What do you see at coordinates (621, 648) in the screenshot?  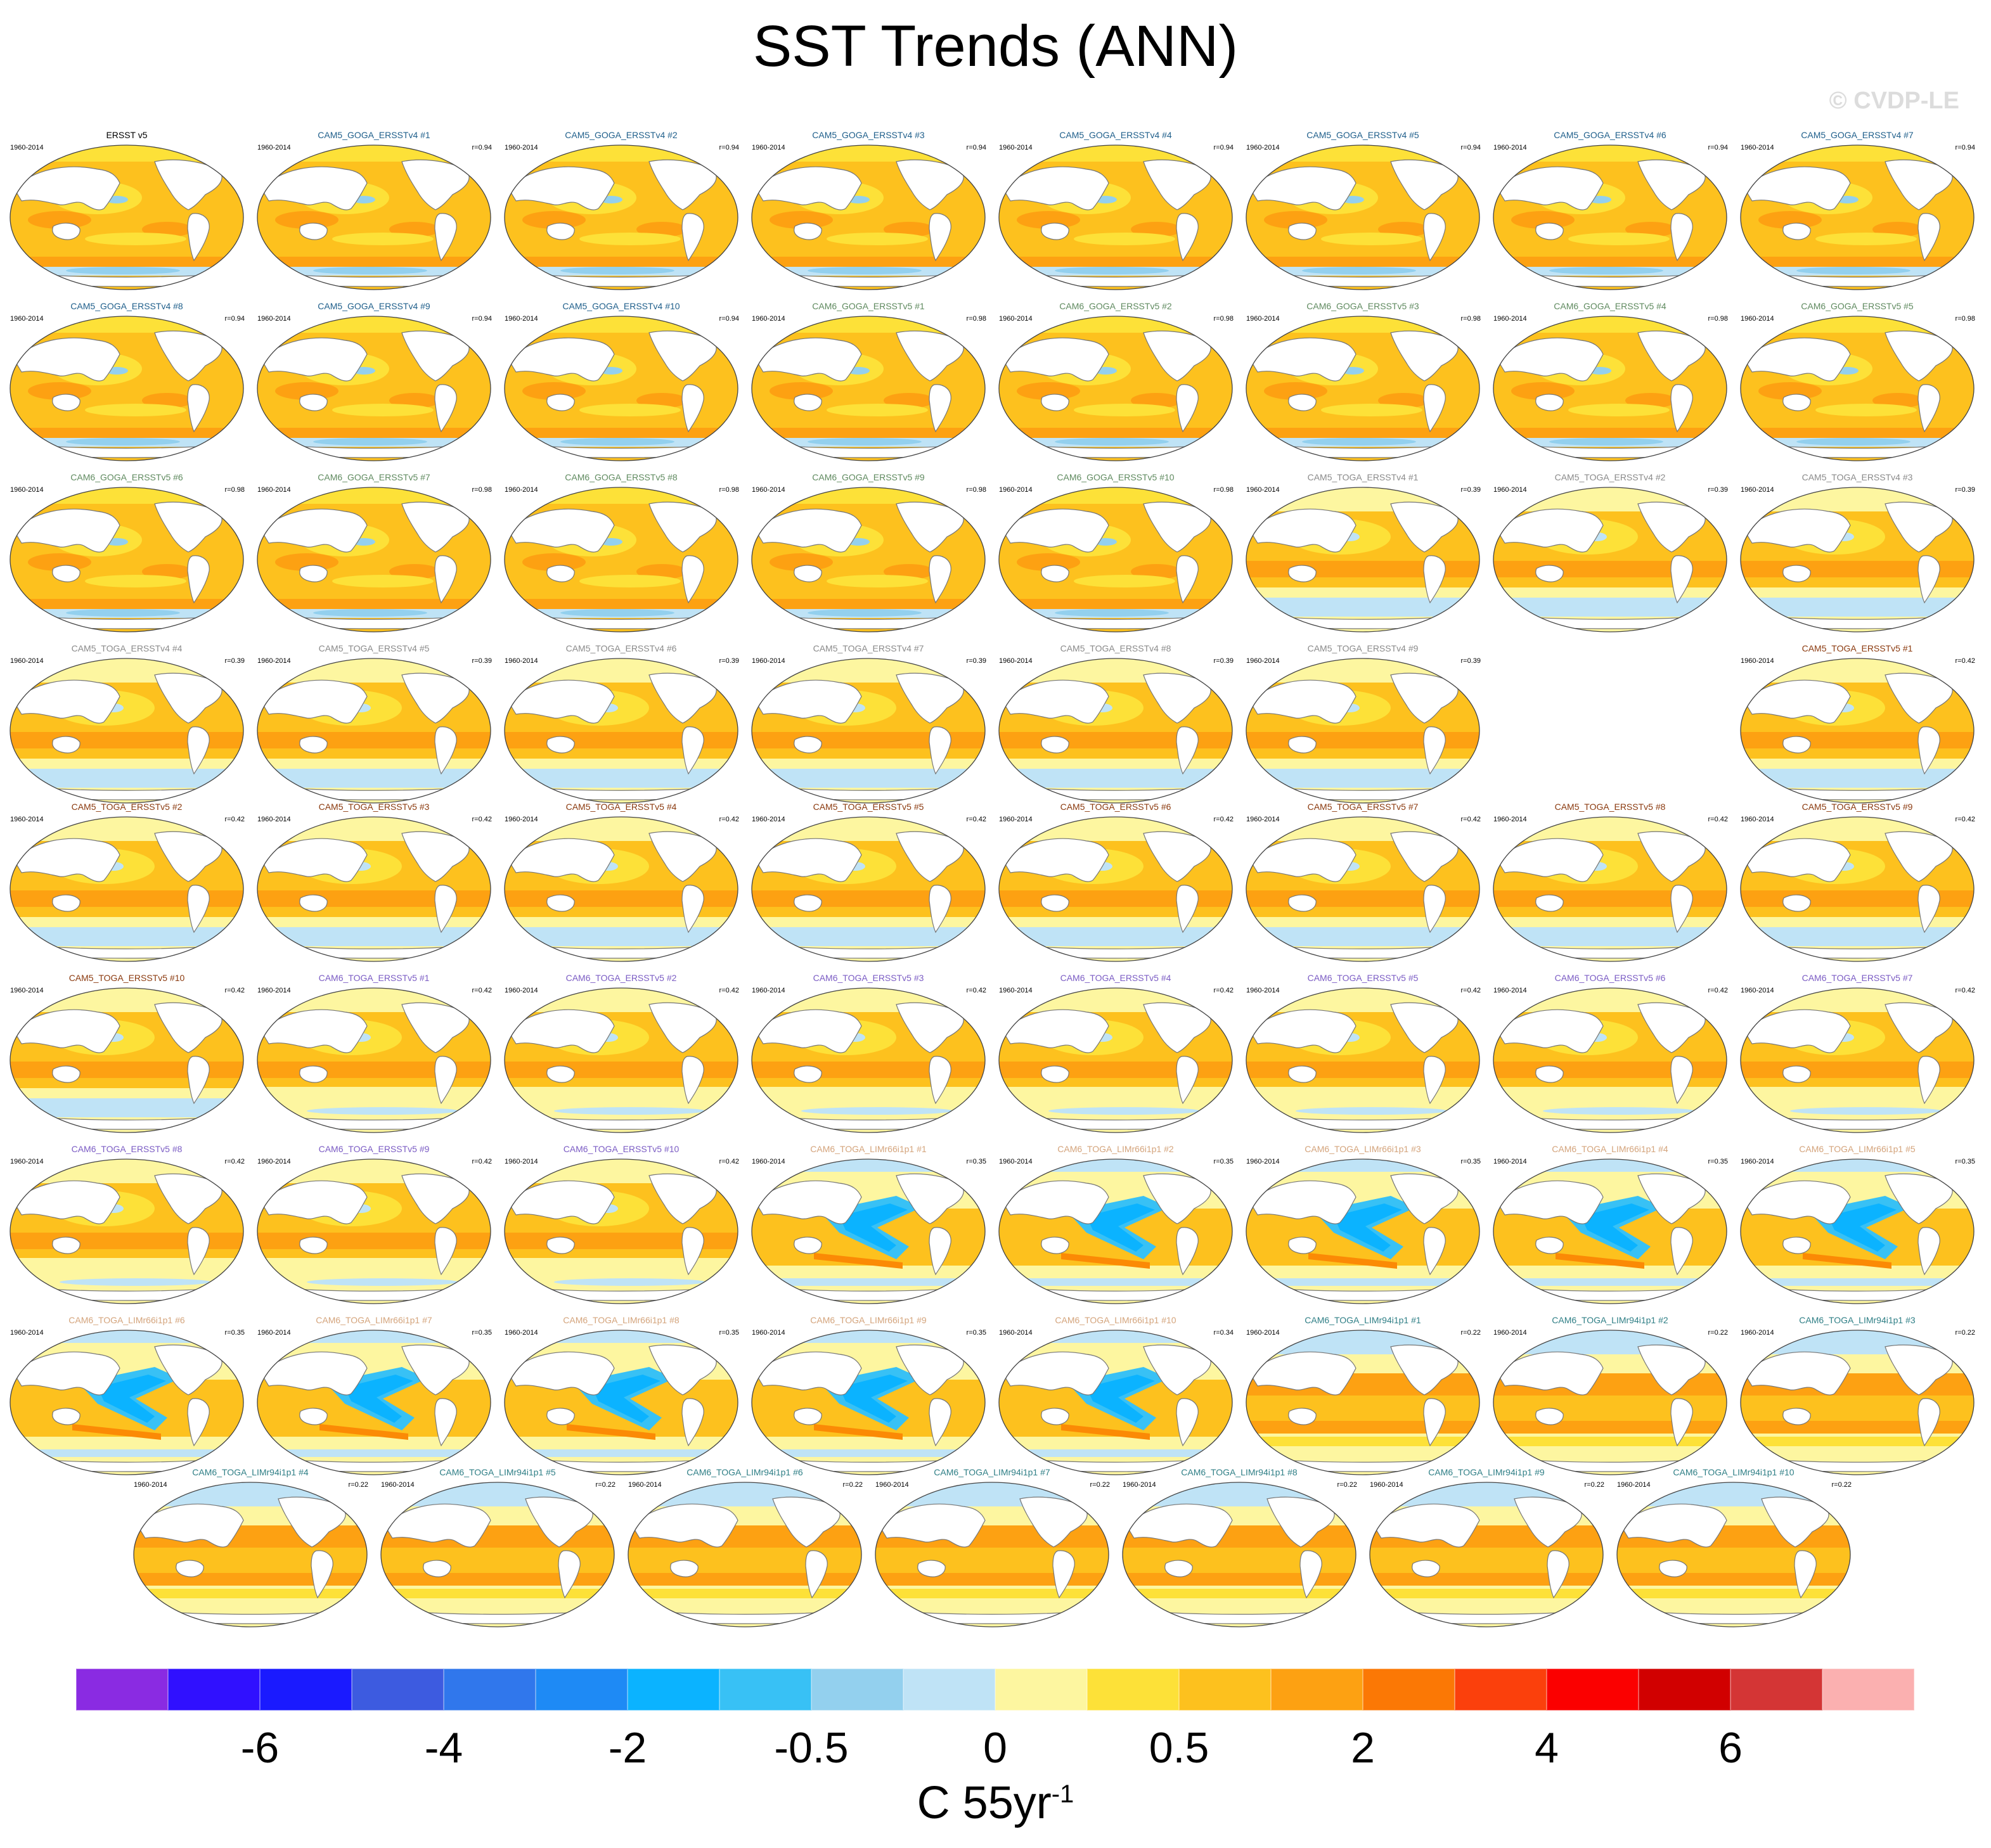 I see `panel-title: CAM5_TOGA_ERSSTv4 #6` at bounding box center [621, 648].